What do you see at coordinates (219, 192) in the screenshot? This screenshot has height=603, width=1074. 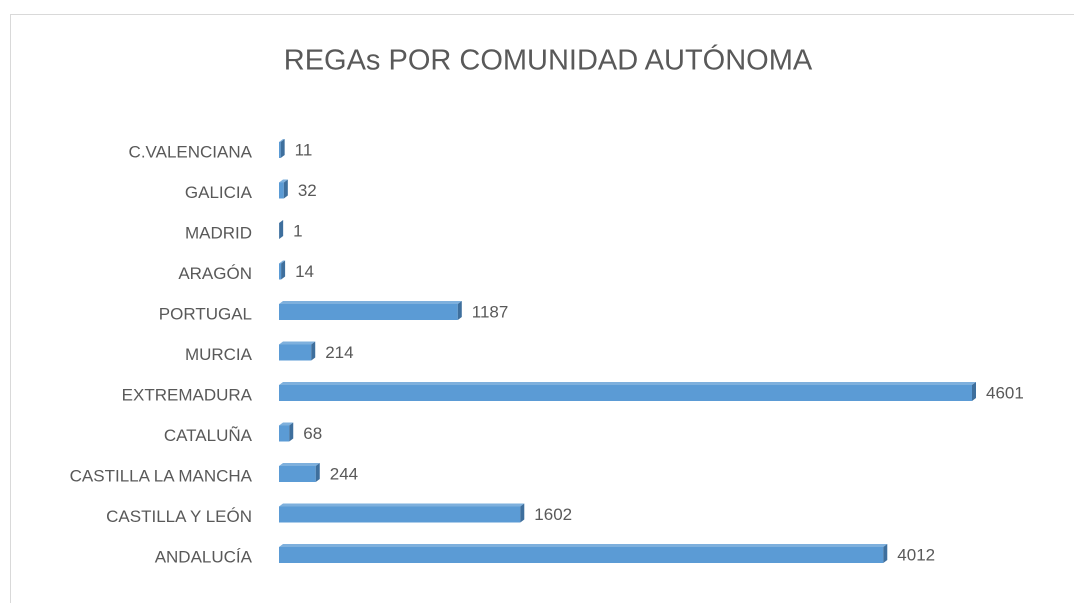 I see `y-tick-label: GALICIA` at bounding box center [219, 192].